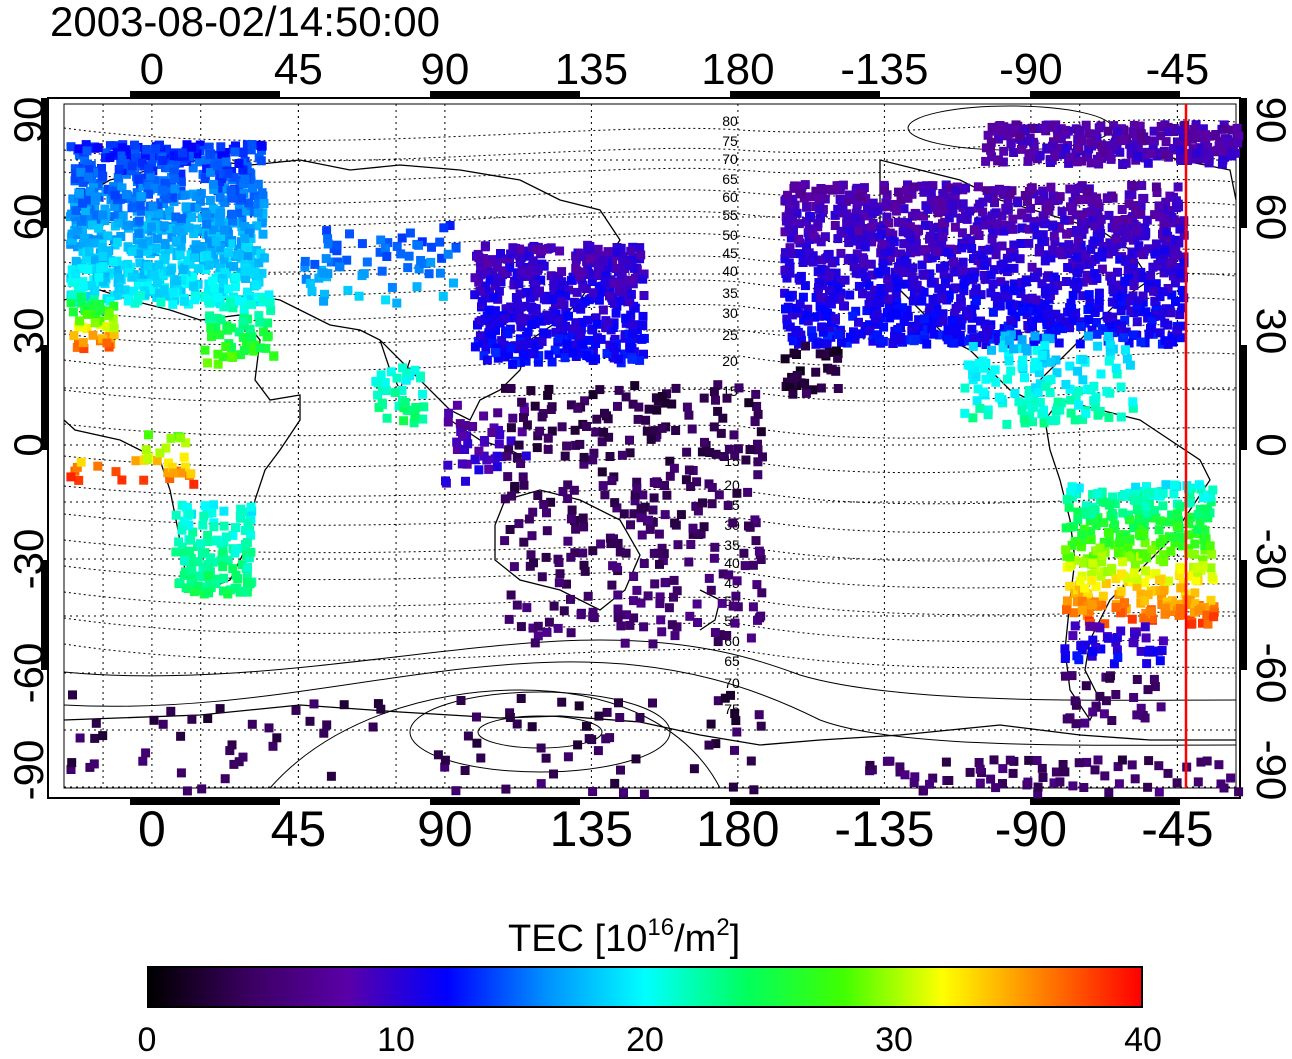  I want to click on contour-label: 80, so click(730, 121).